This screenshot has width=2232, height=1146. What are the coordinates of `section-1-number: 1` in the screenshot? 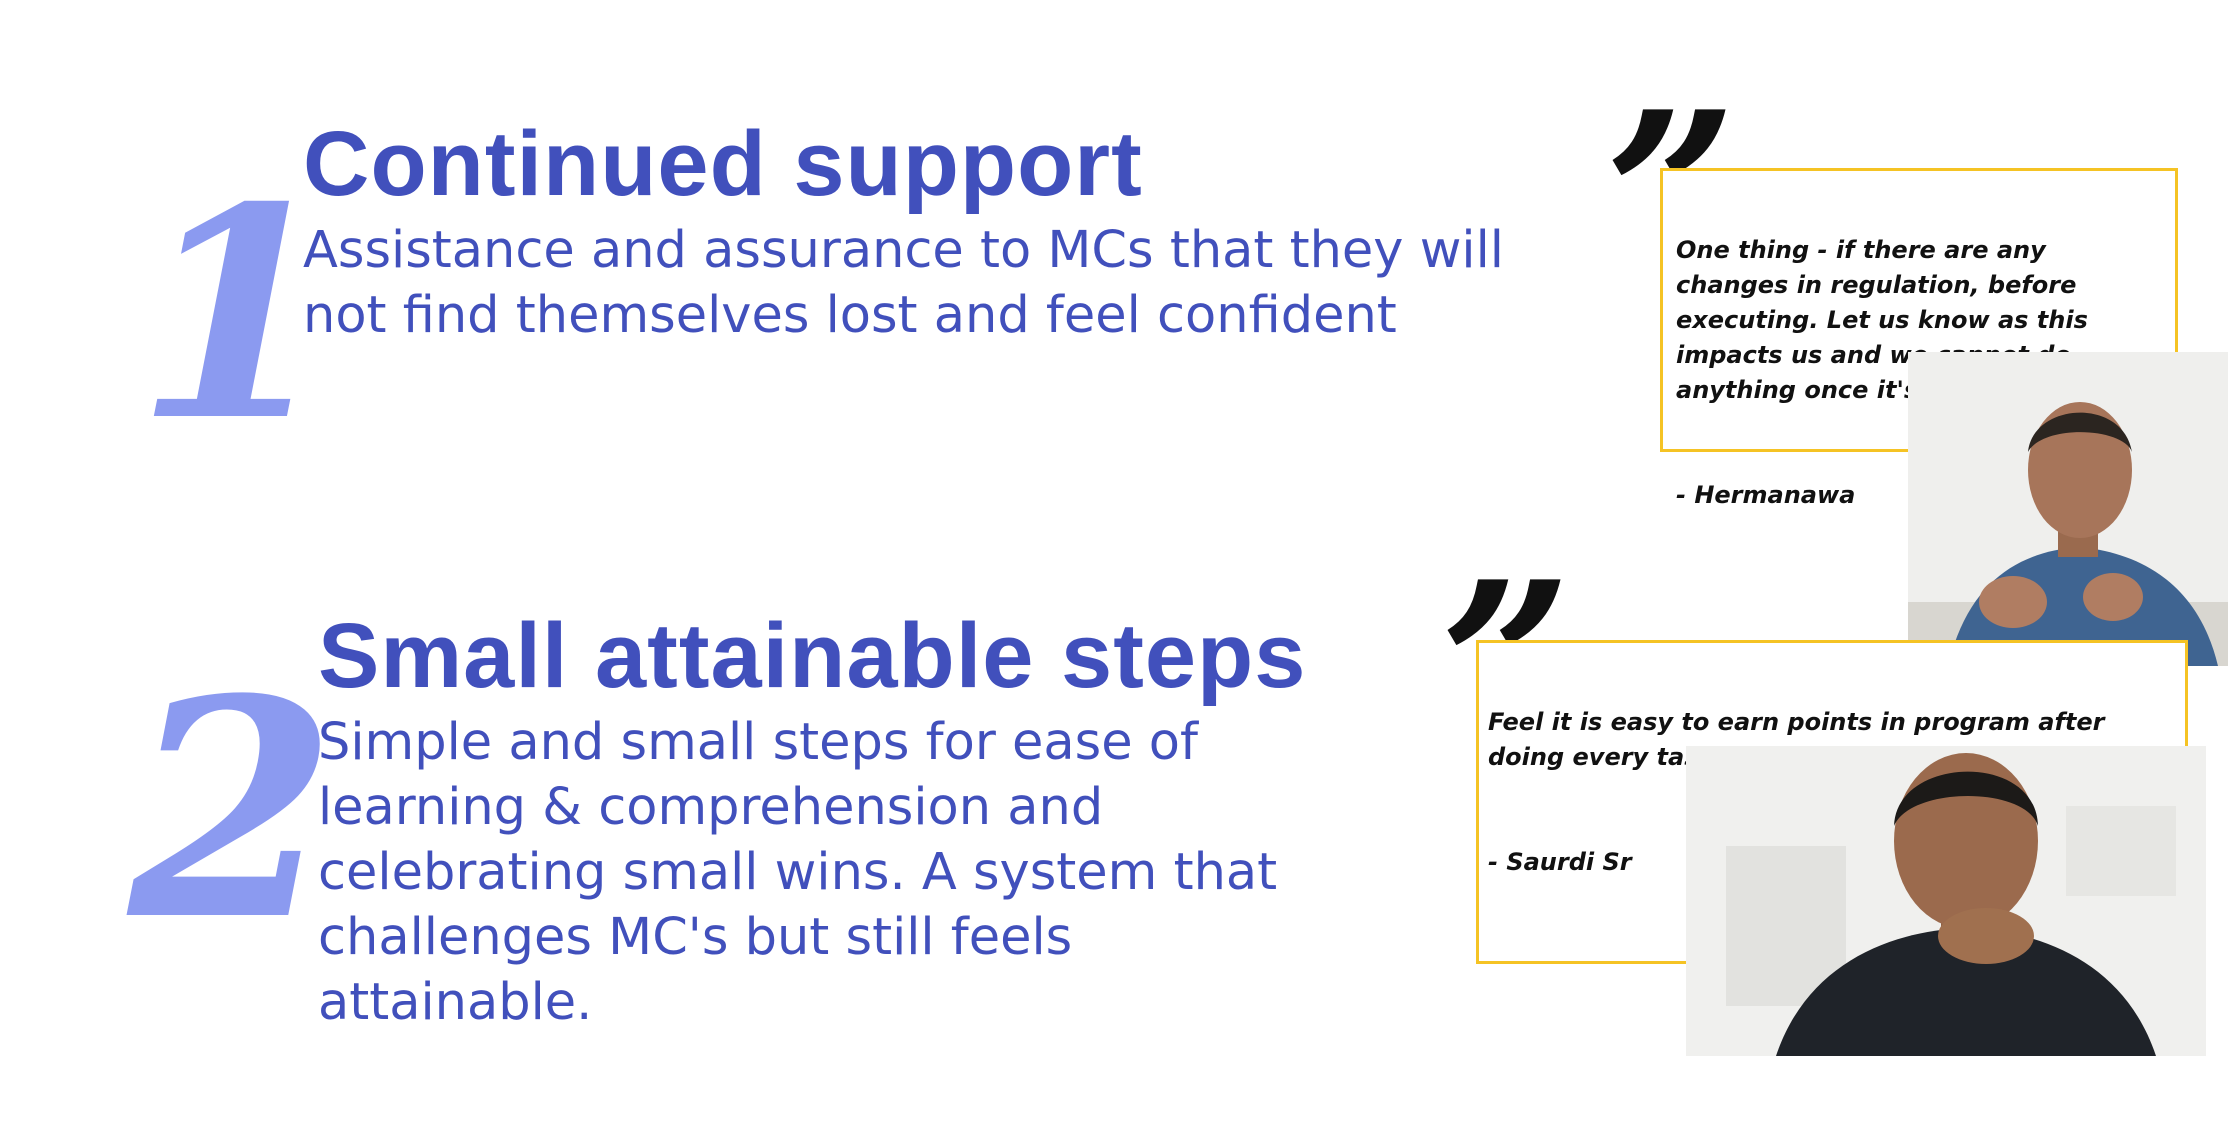 It's located at (236, 315).